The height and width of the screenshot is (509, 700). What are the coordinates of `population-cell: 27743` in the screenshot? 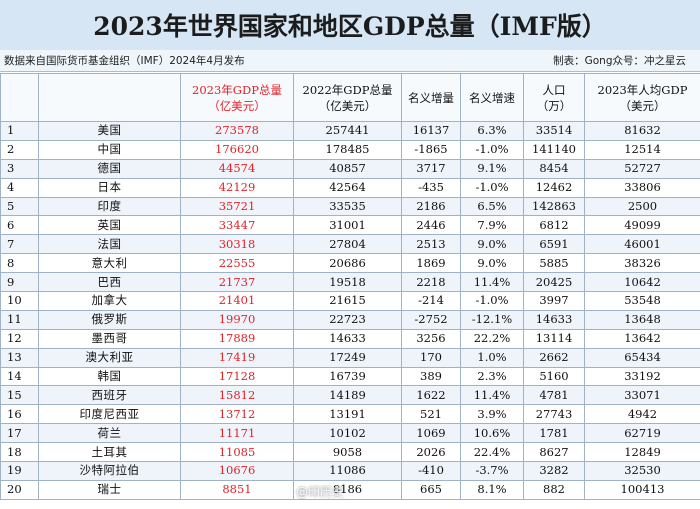 It's located at (554, 414).